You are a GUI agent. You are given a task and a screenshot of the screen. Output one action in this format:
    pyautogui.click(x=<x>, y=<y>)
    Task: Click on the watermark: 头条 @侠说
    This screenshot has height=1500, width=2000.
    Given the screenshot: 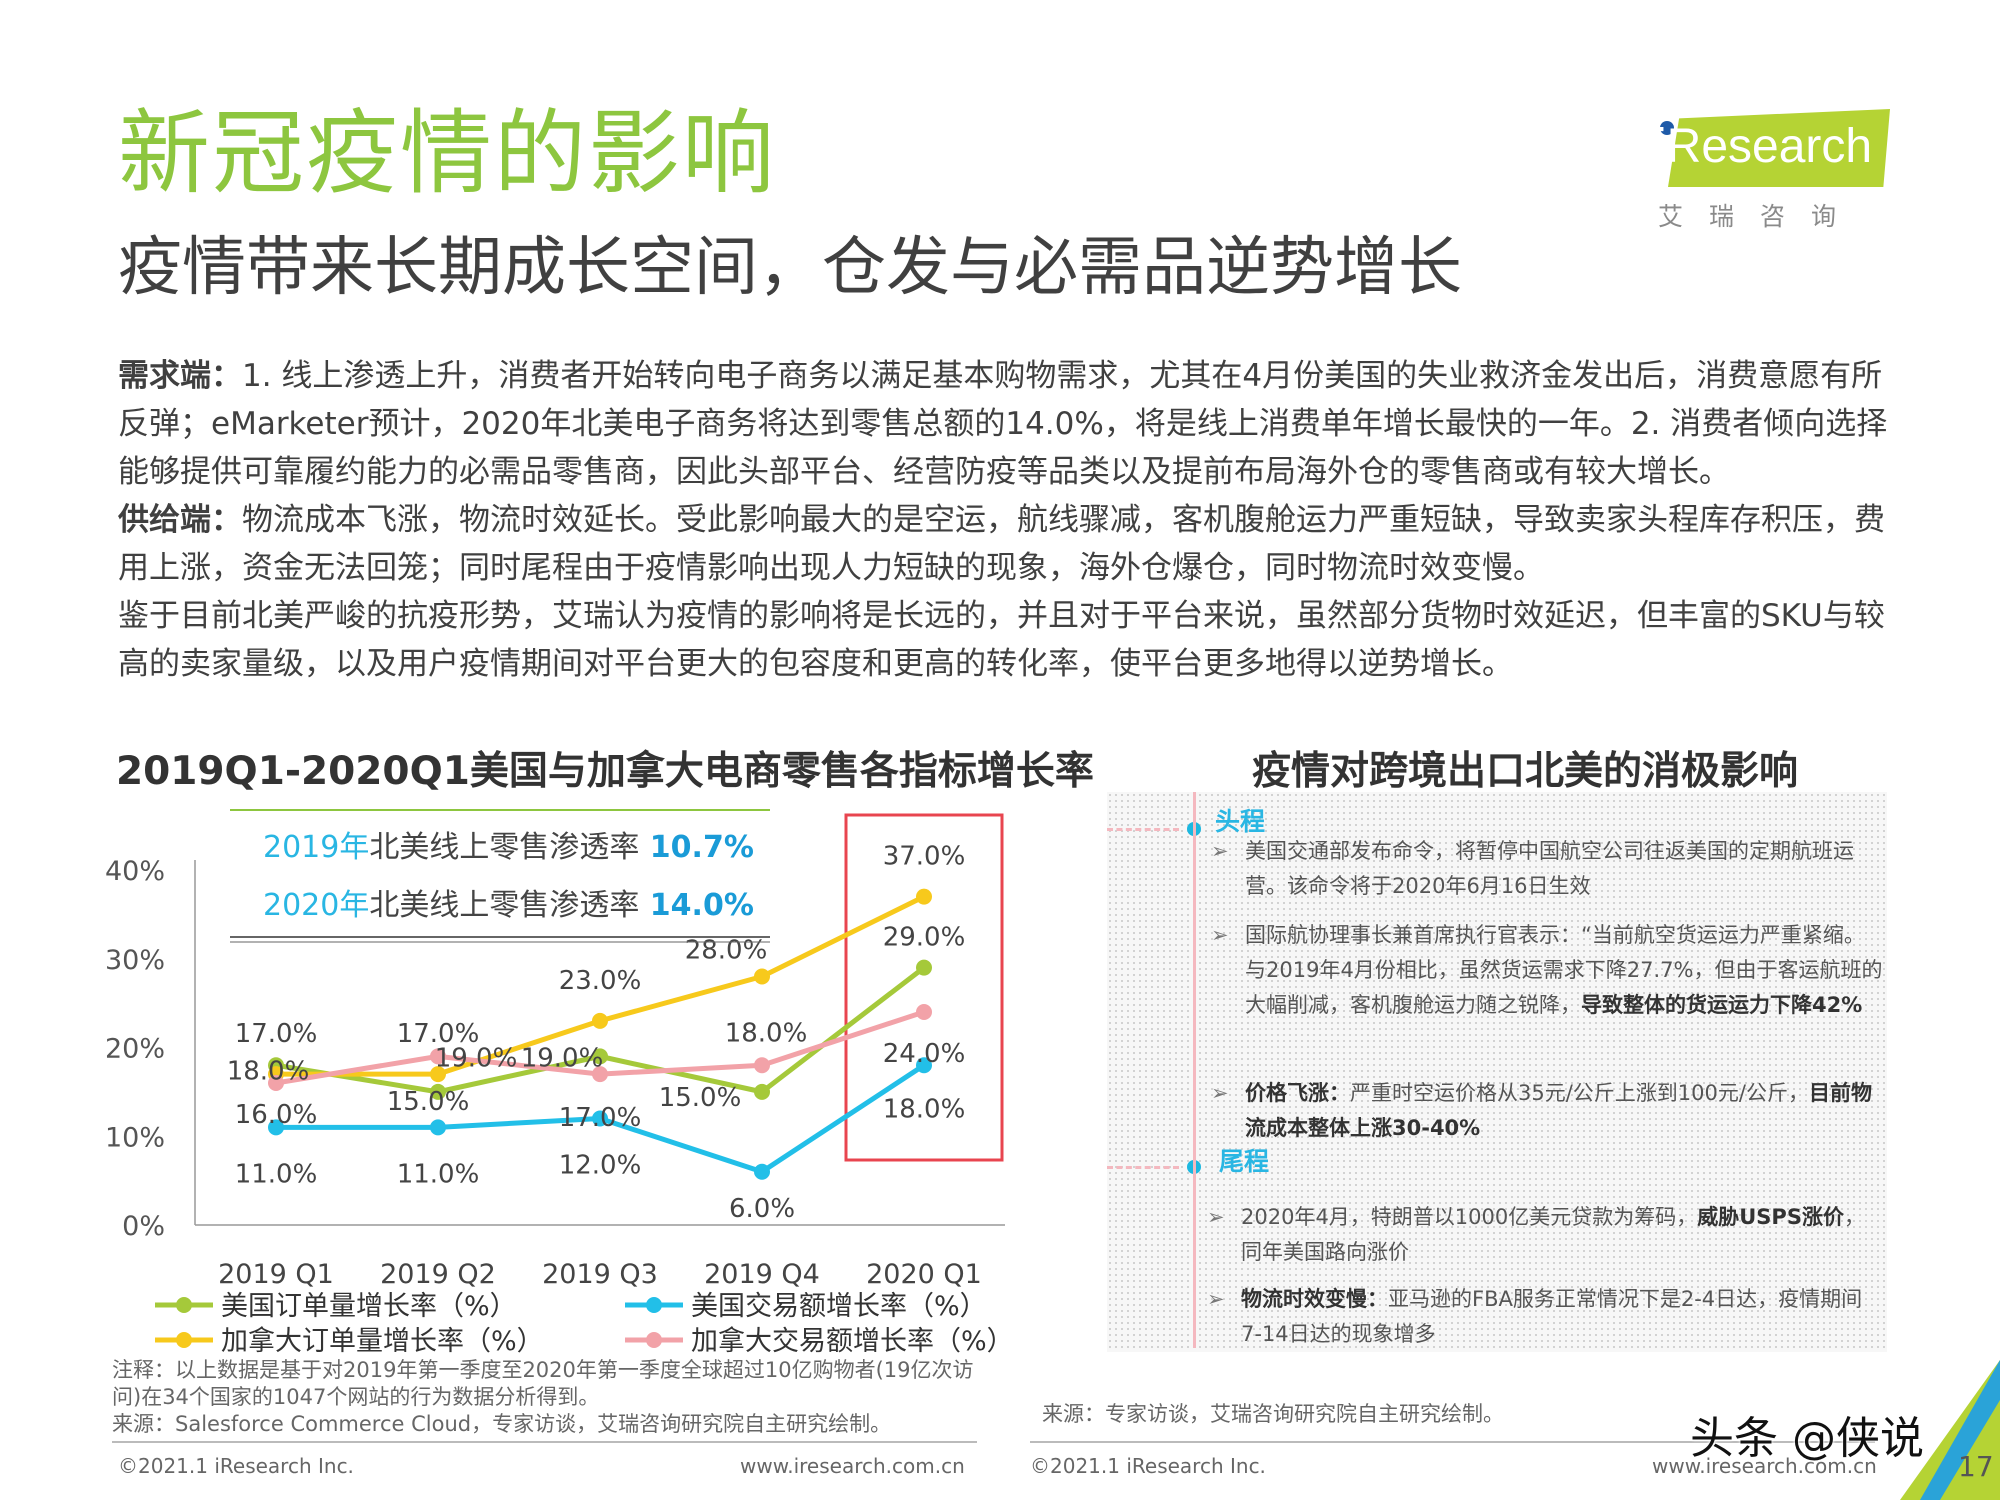 What is the action you would take?
    pyautogui.click(x=1807, y=1438)
    